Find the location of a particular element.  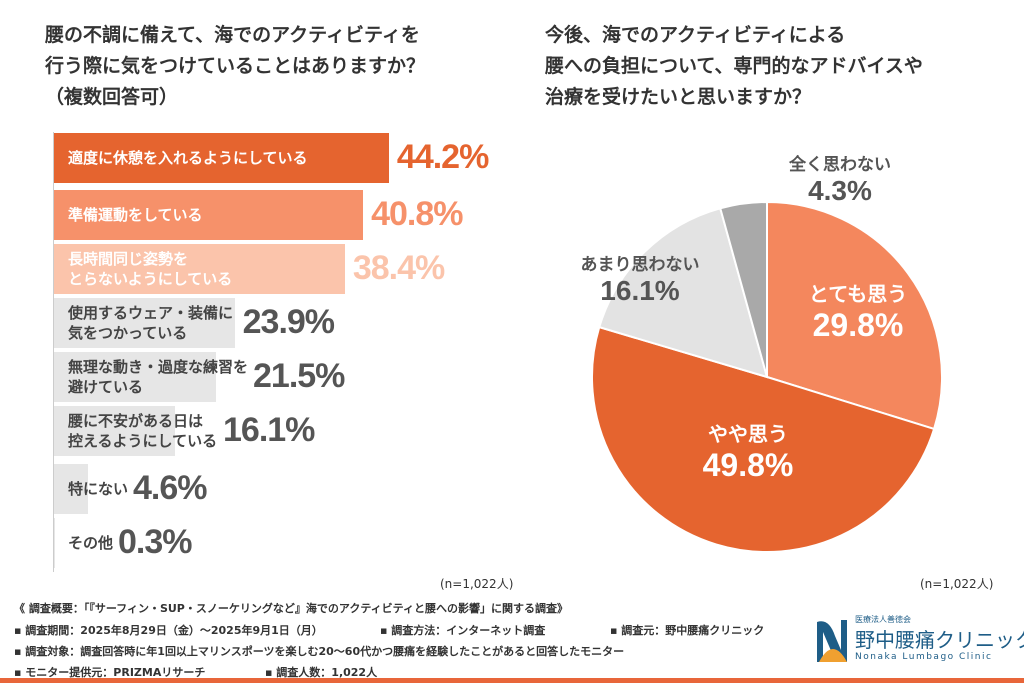

bar-label-line: 使用するウェア・装備に is located at coordinates (151, 313).